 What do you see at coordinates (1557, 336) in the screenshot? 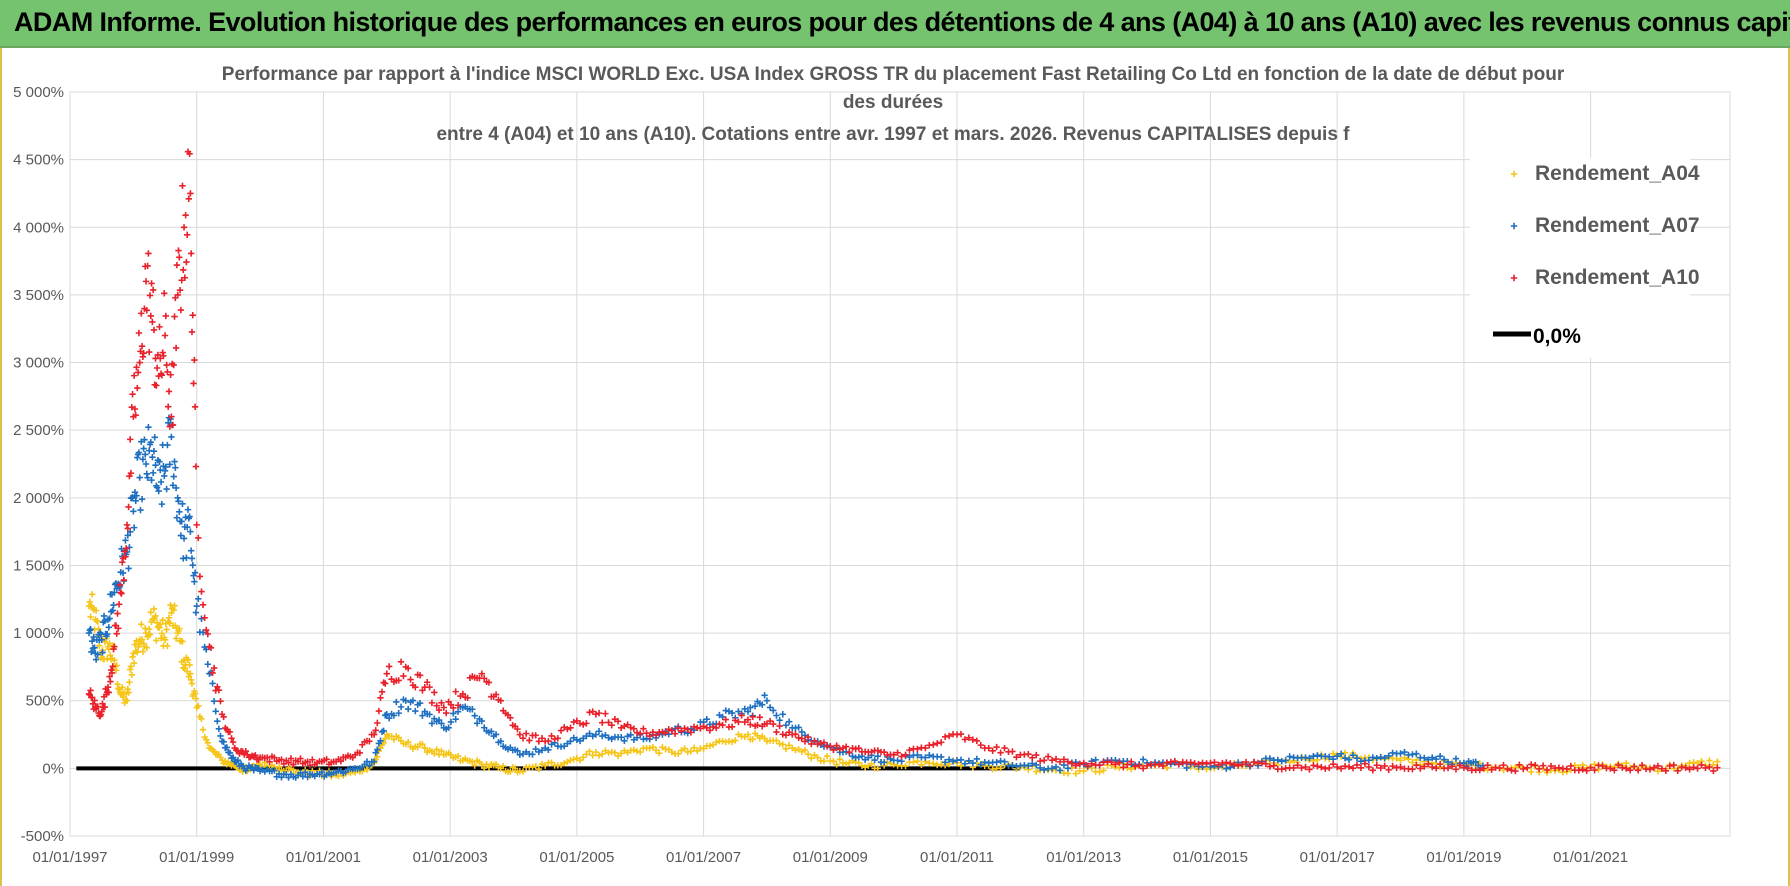
I see `legend-label: 0,0%` at bounding box center [1557, 336].